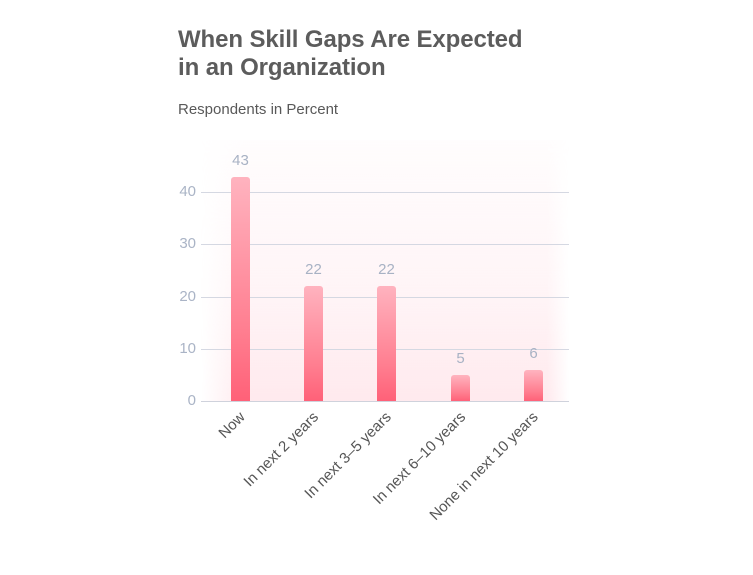 The image size is (753, 575). I want to click on bar-value-label: 6, so click(533, 353).